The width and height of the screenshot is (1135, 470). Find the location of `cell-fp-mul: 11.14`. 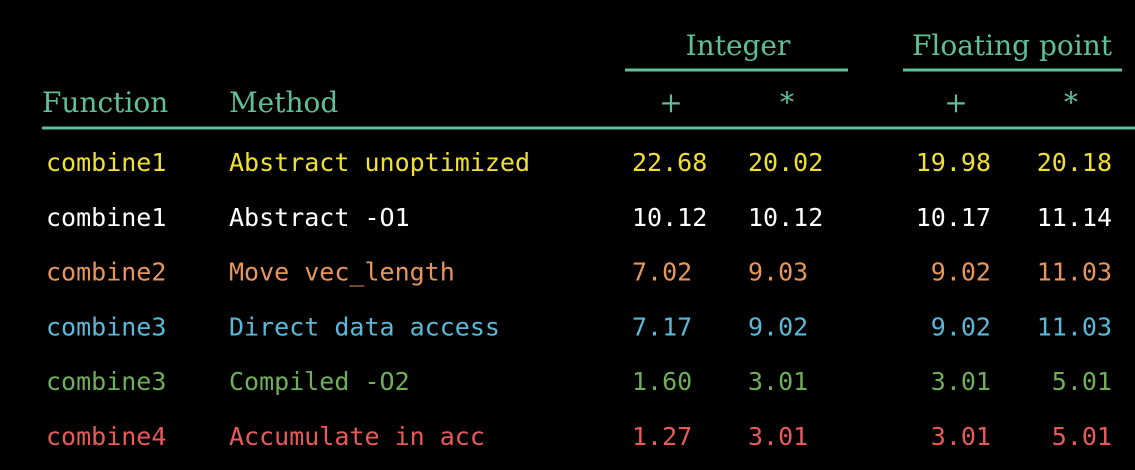

cell-fp-mul: 11.14 is located at coordinates (1074, 217).